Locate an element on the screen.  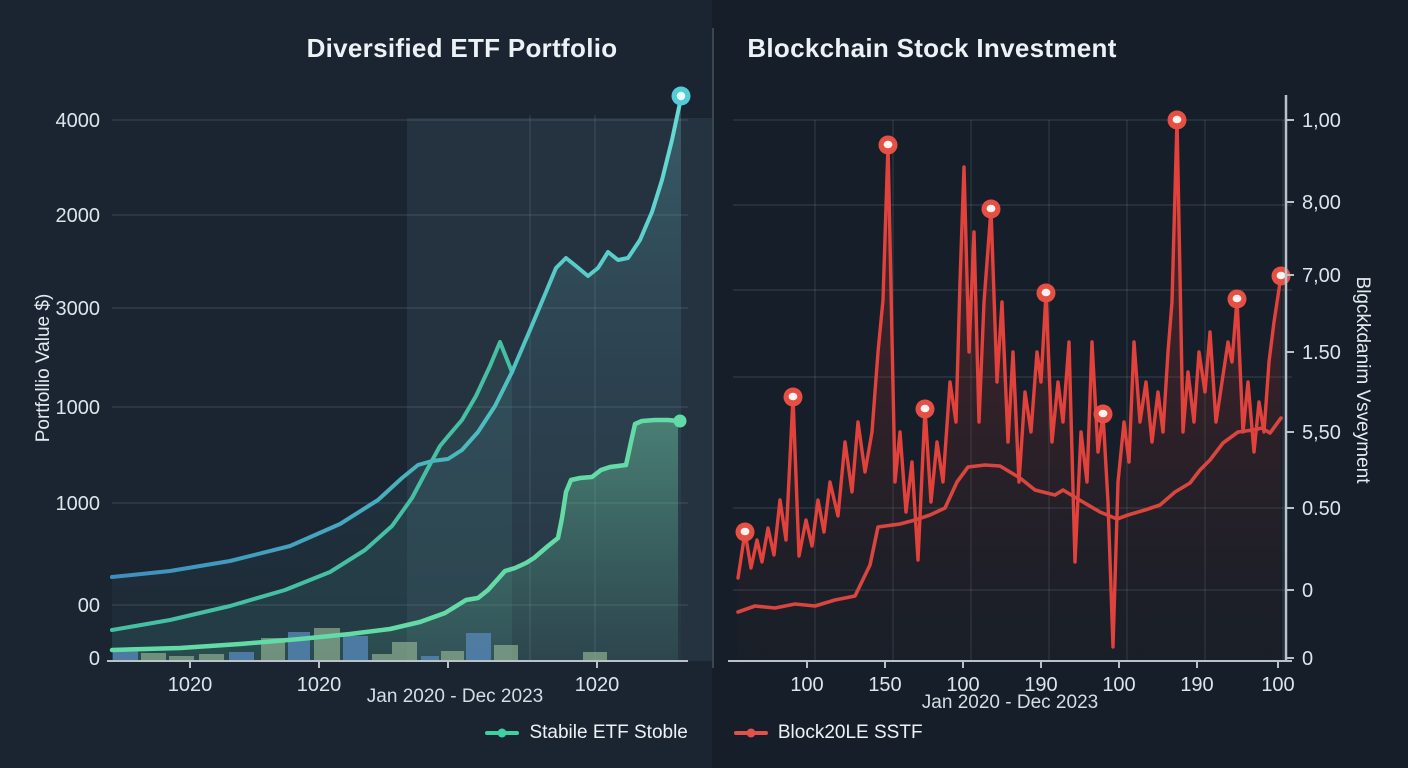
right-y-tick-label: 0.50 is located at coordinates (1321, 509).